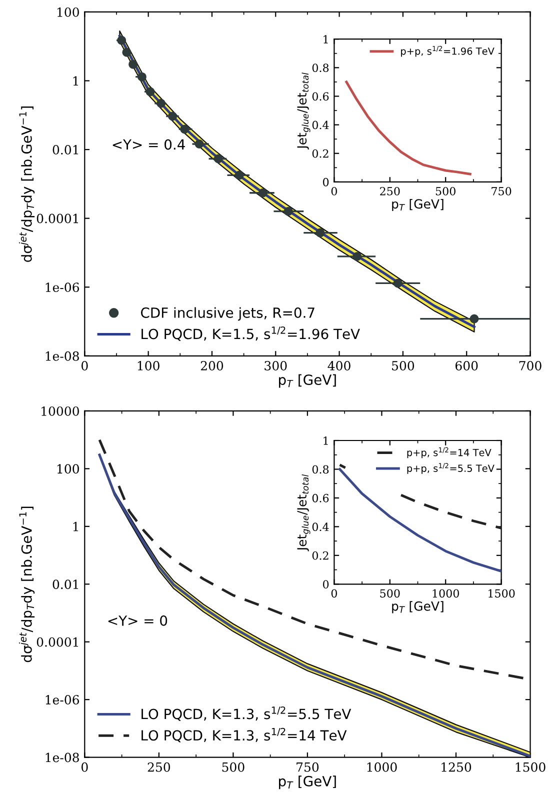  Describe the element at coordinates (60, 411) in the screenshot. I see `y-tick-label: 10000` at that location.